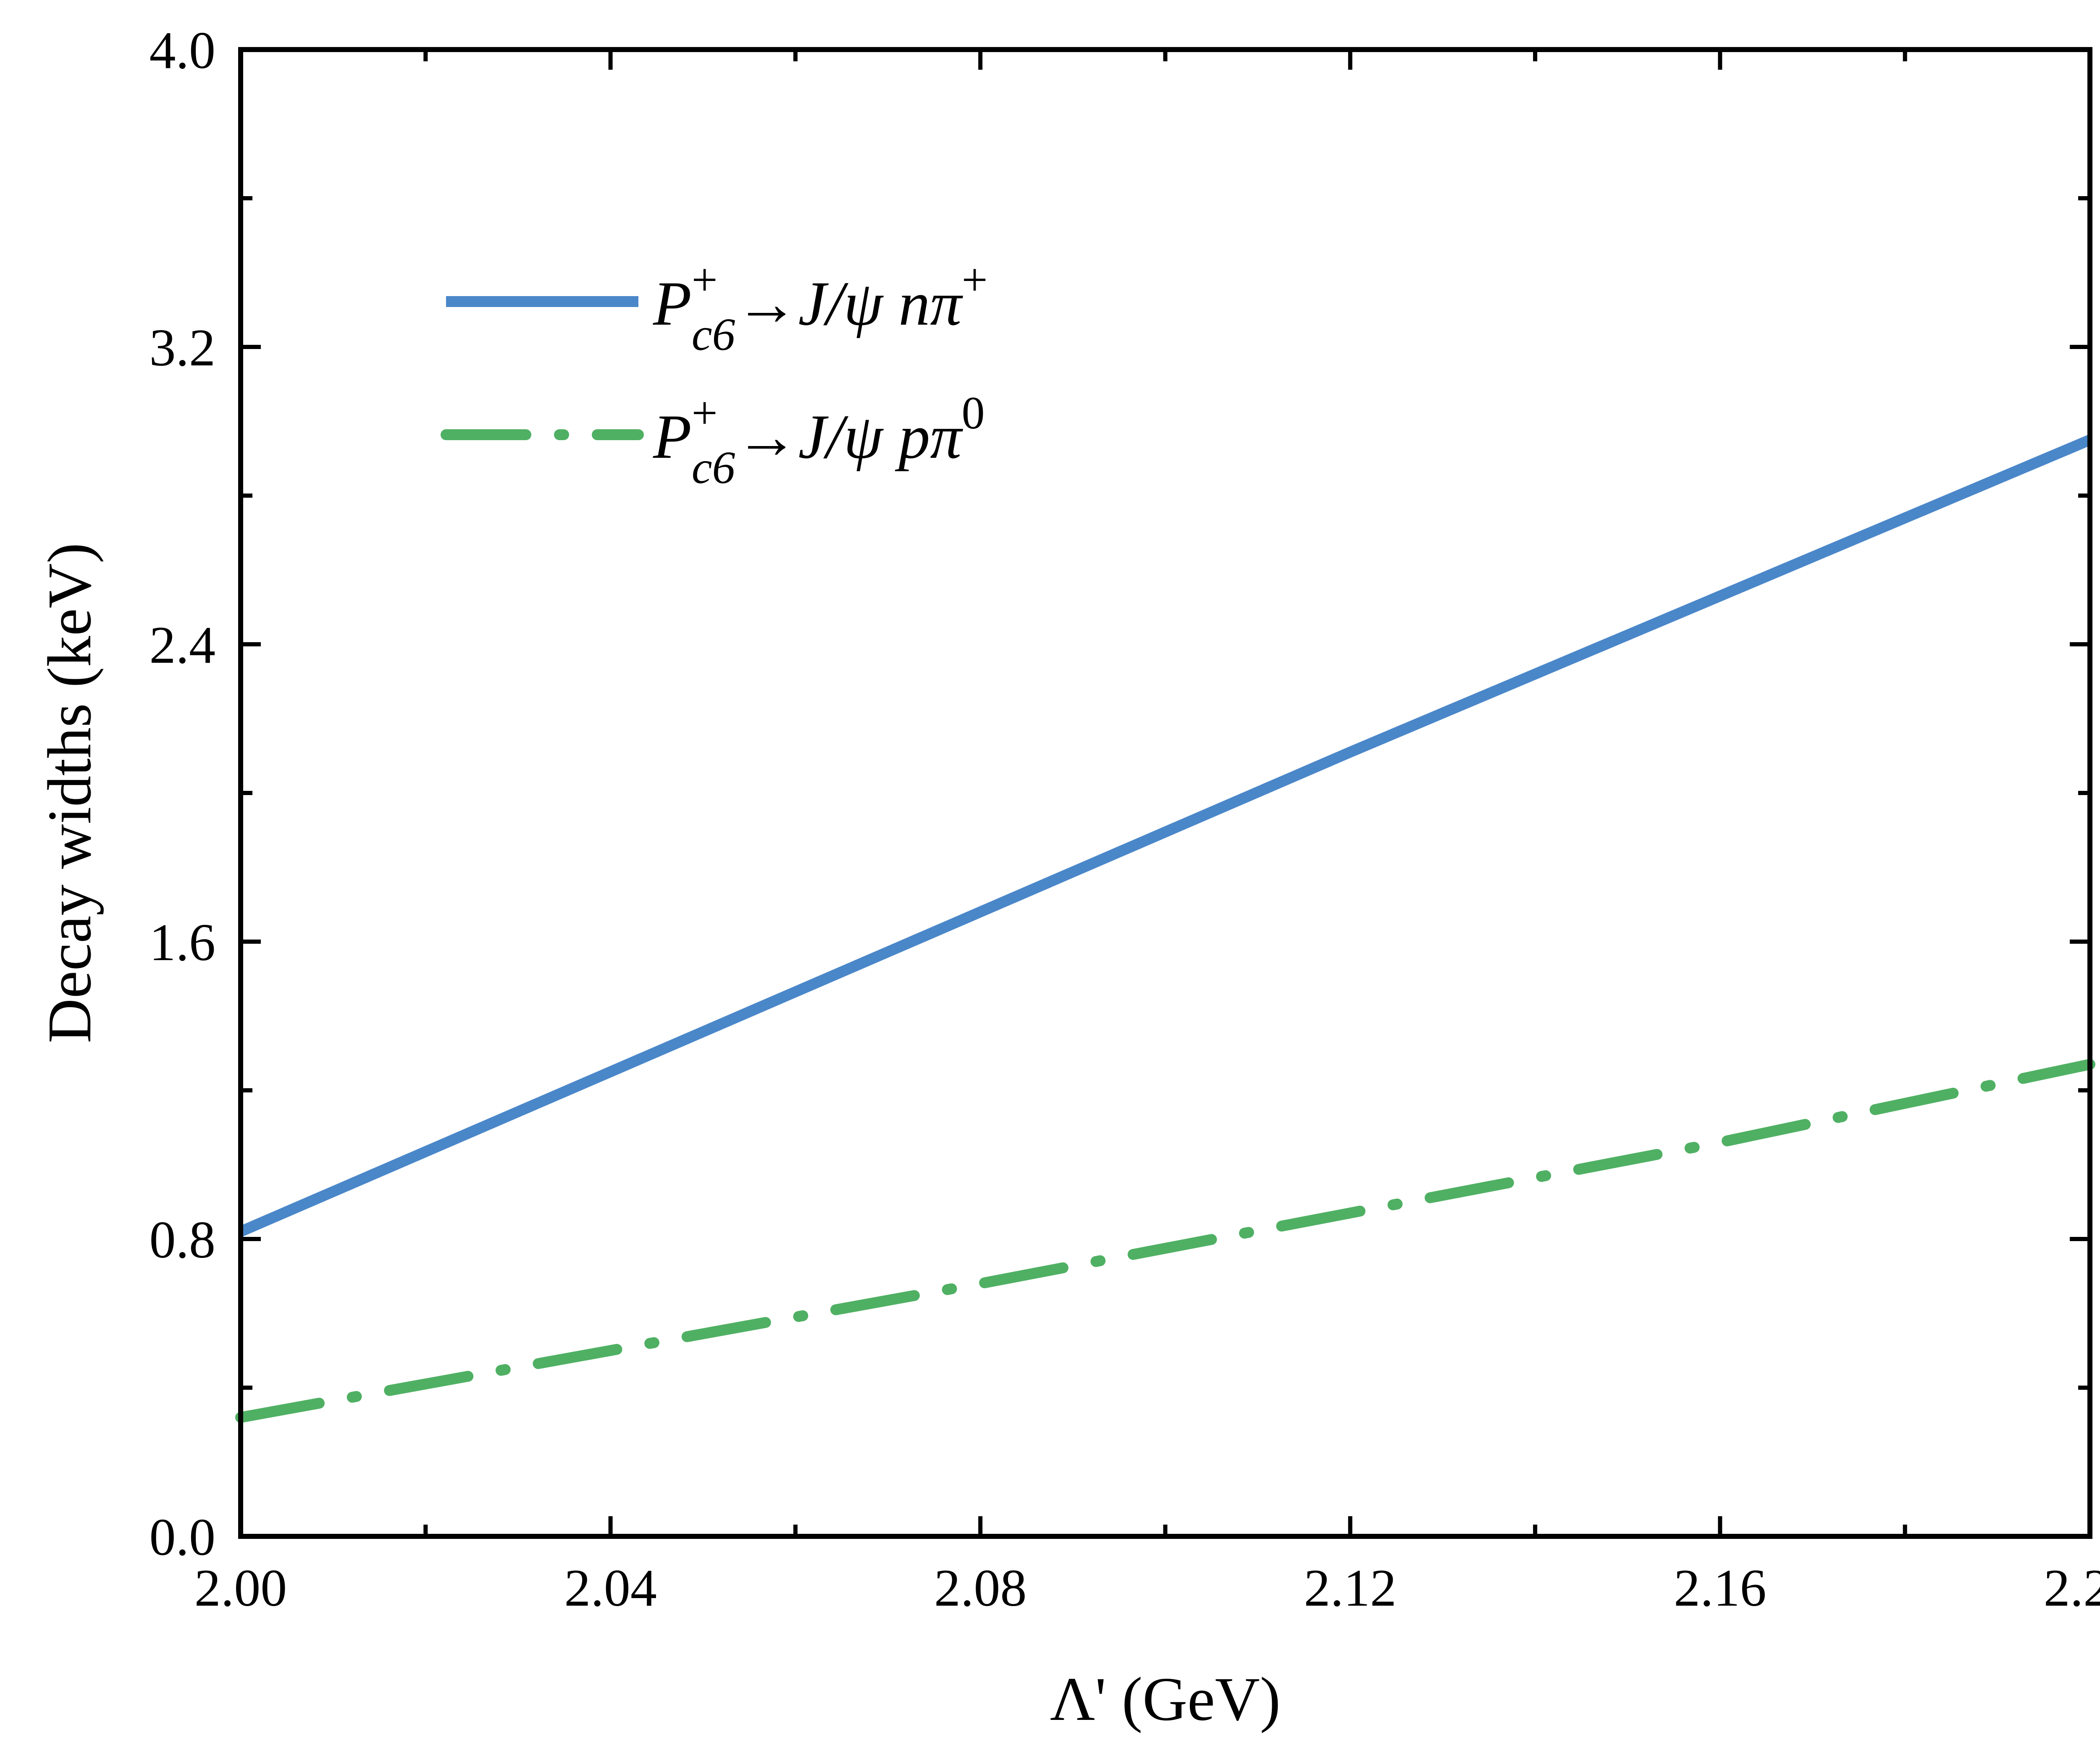 Image resolution: width=2100 pixels, height=1743 pixels. I want to click on legend-1-base: P, so click(672, 437).